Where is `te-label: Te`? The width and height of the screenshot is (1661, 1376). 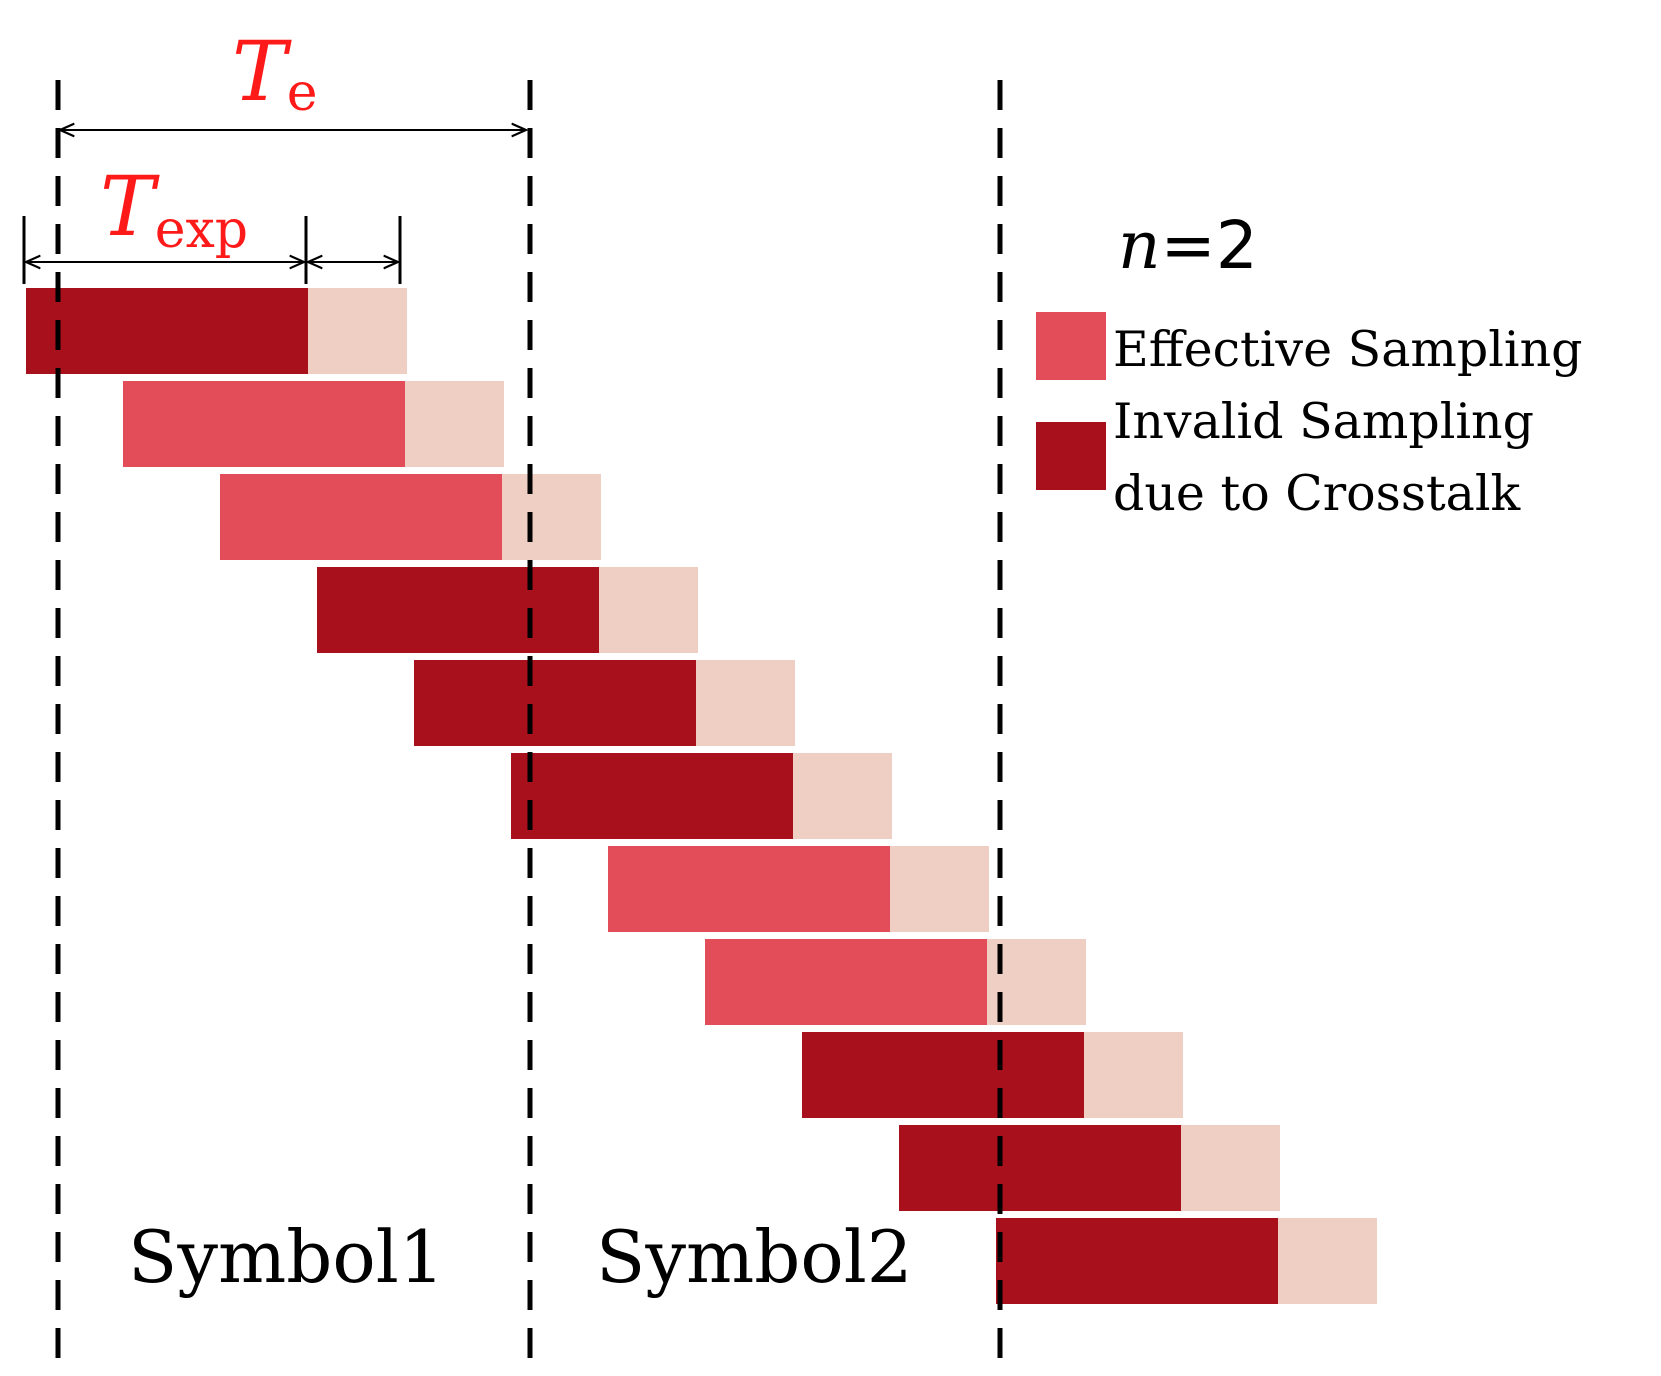 te-label: Te is located at coordinates (274, 74).